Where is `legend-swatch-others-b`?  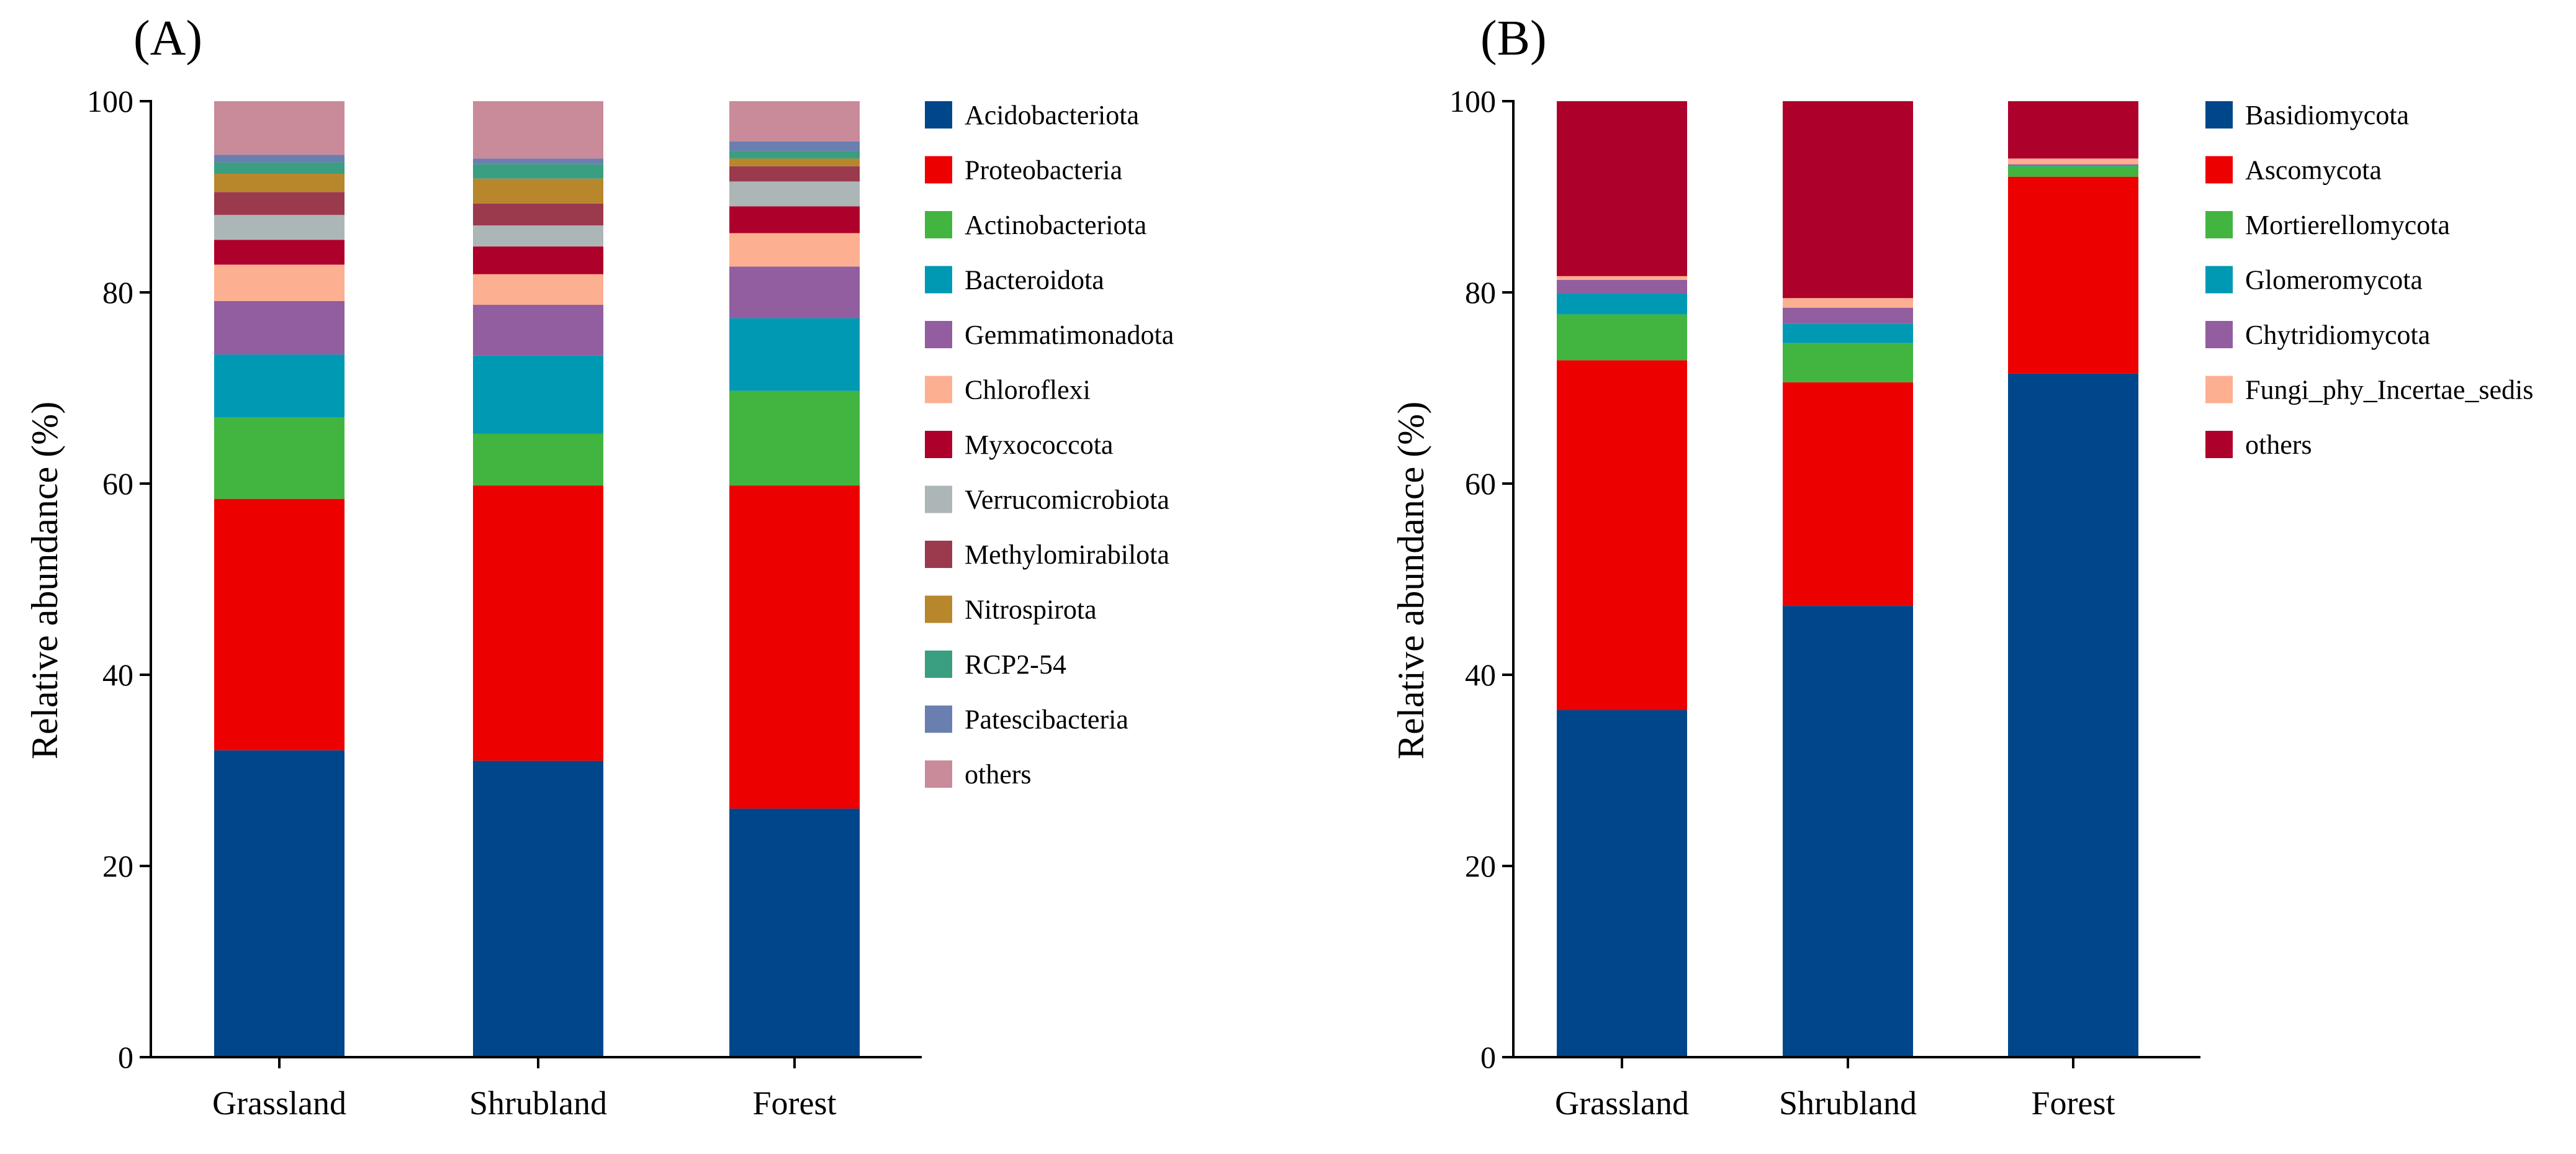 legend-swatch-others-b is located at coordinates (2219, 444).